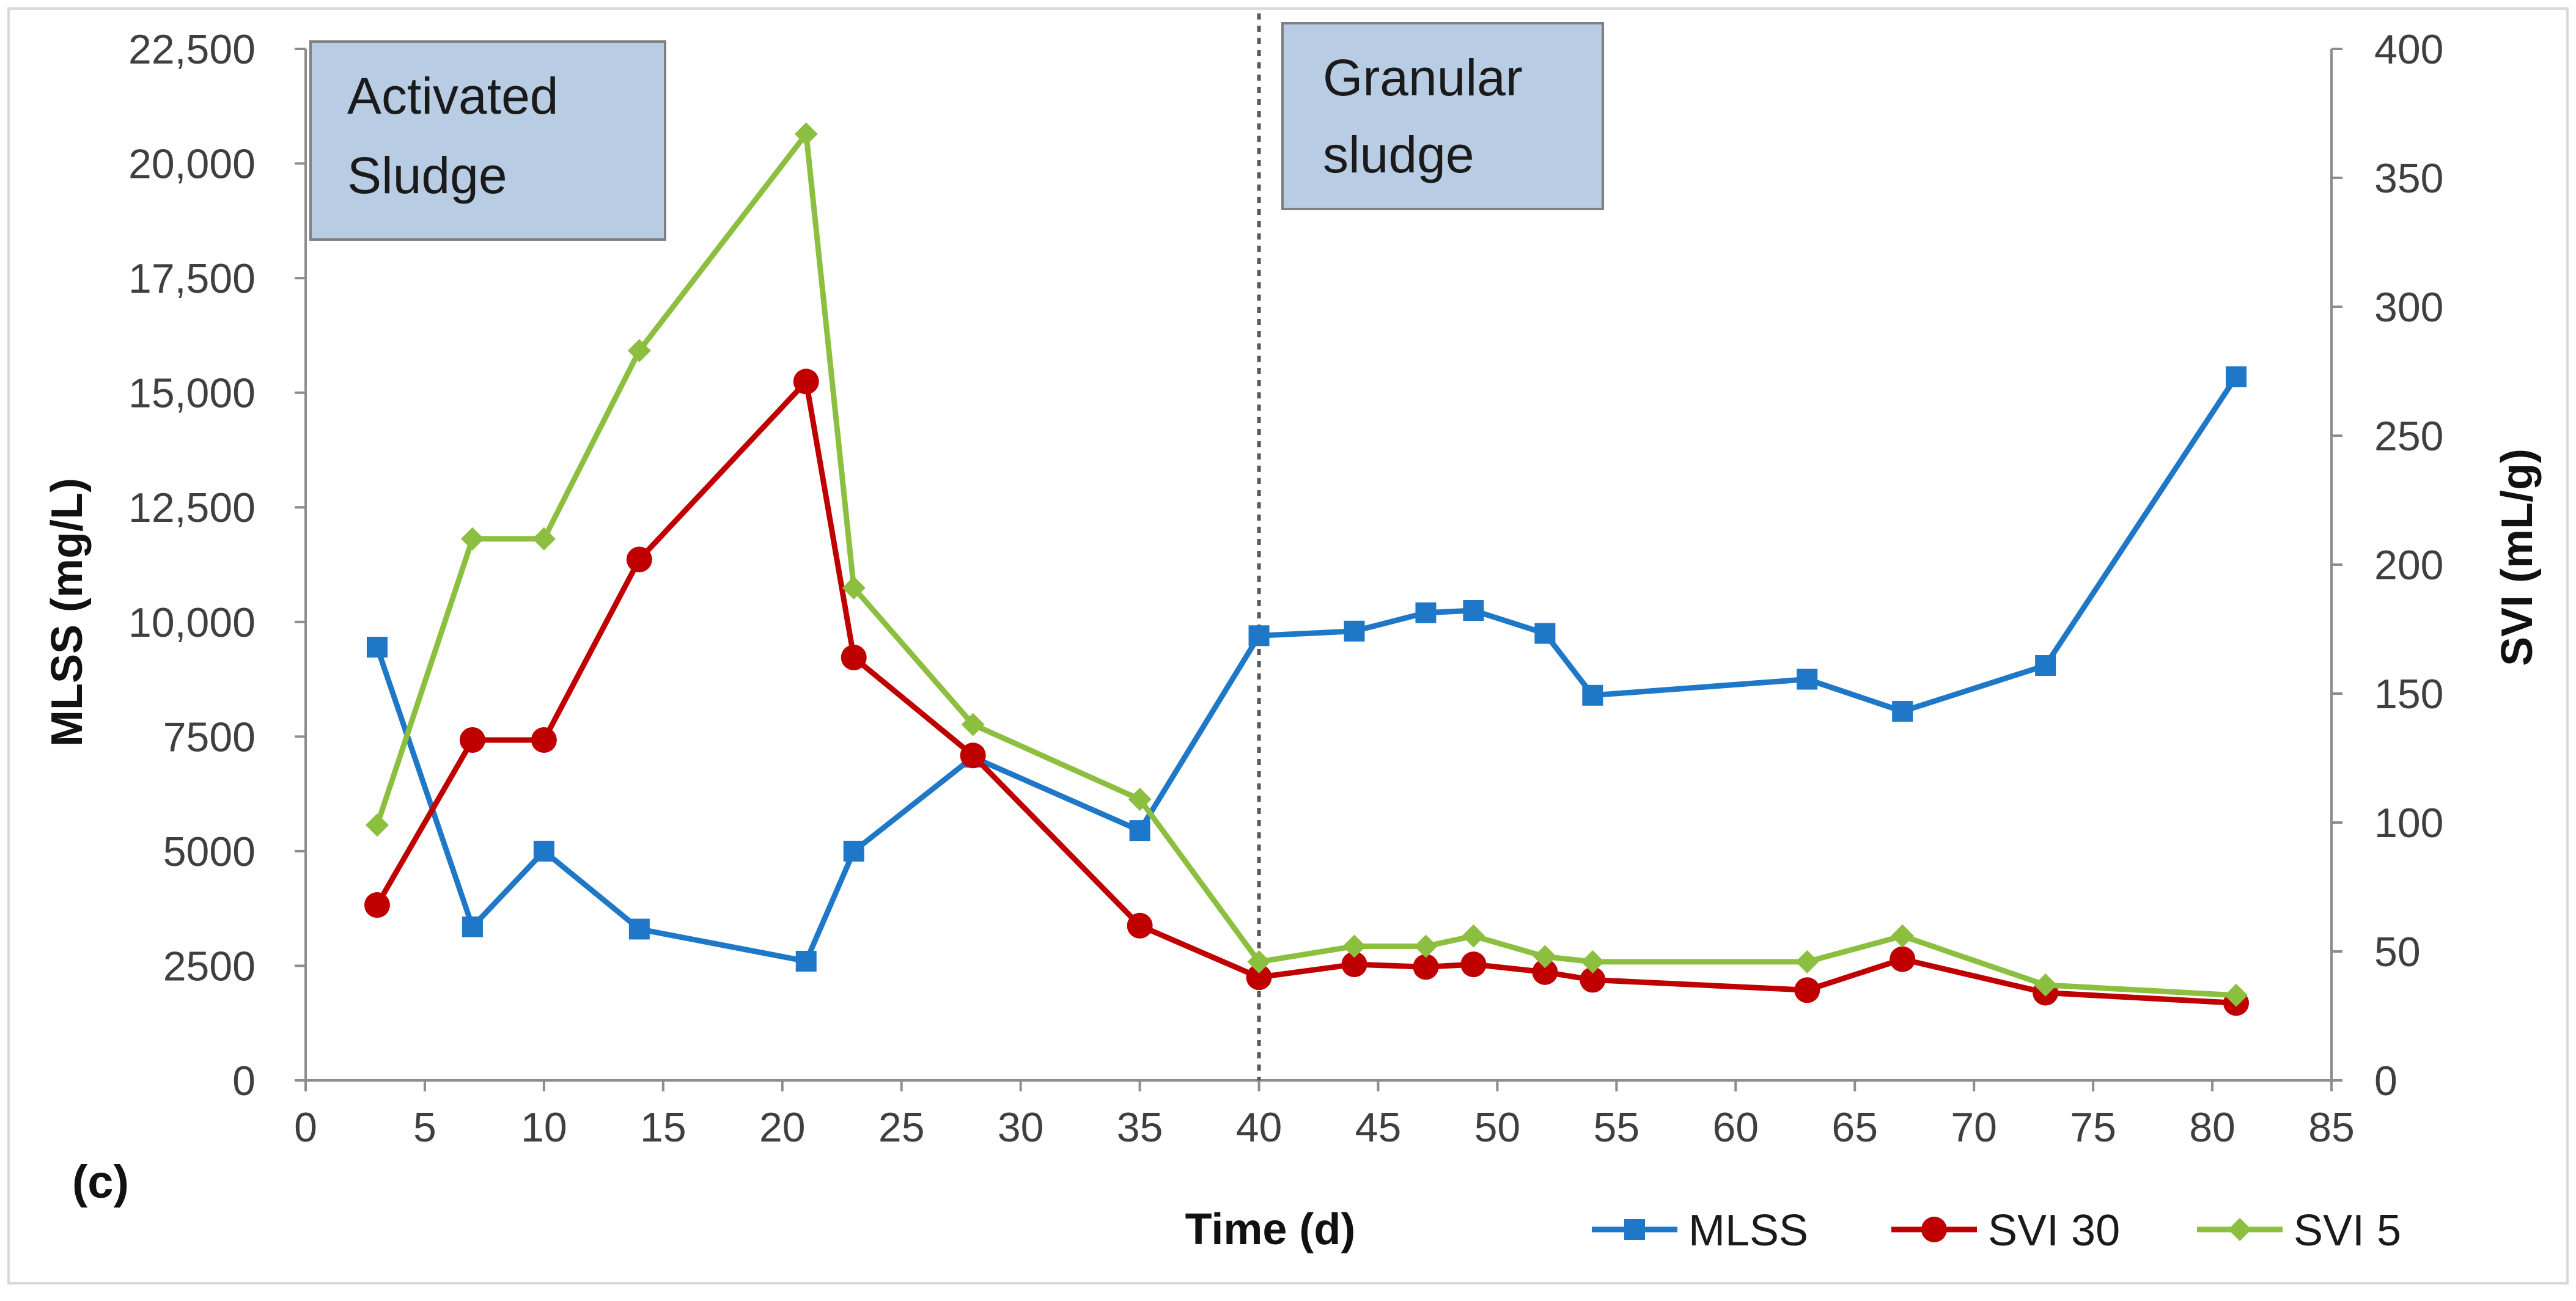 The width and height of the screenshot is (2576, 1301). Describe the element at coordinates (2386, 1081) in the screenshot. I see `y-right-tick-label: 0` at that location.